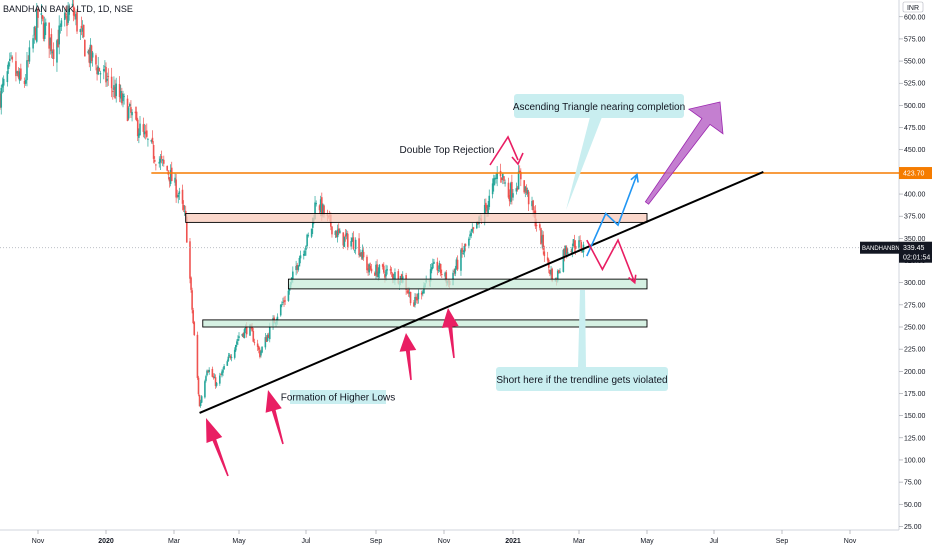 Image resolution: width=932 pixels, height=555 pixels. Describe the element at coordinates (913, 505) in the screenshot. I see `price-tick-label: 50.00` at that location.